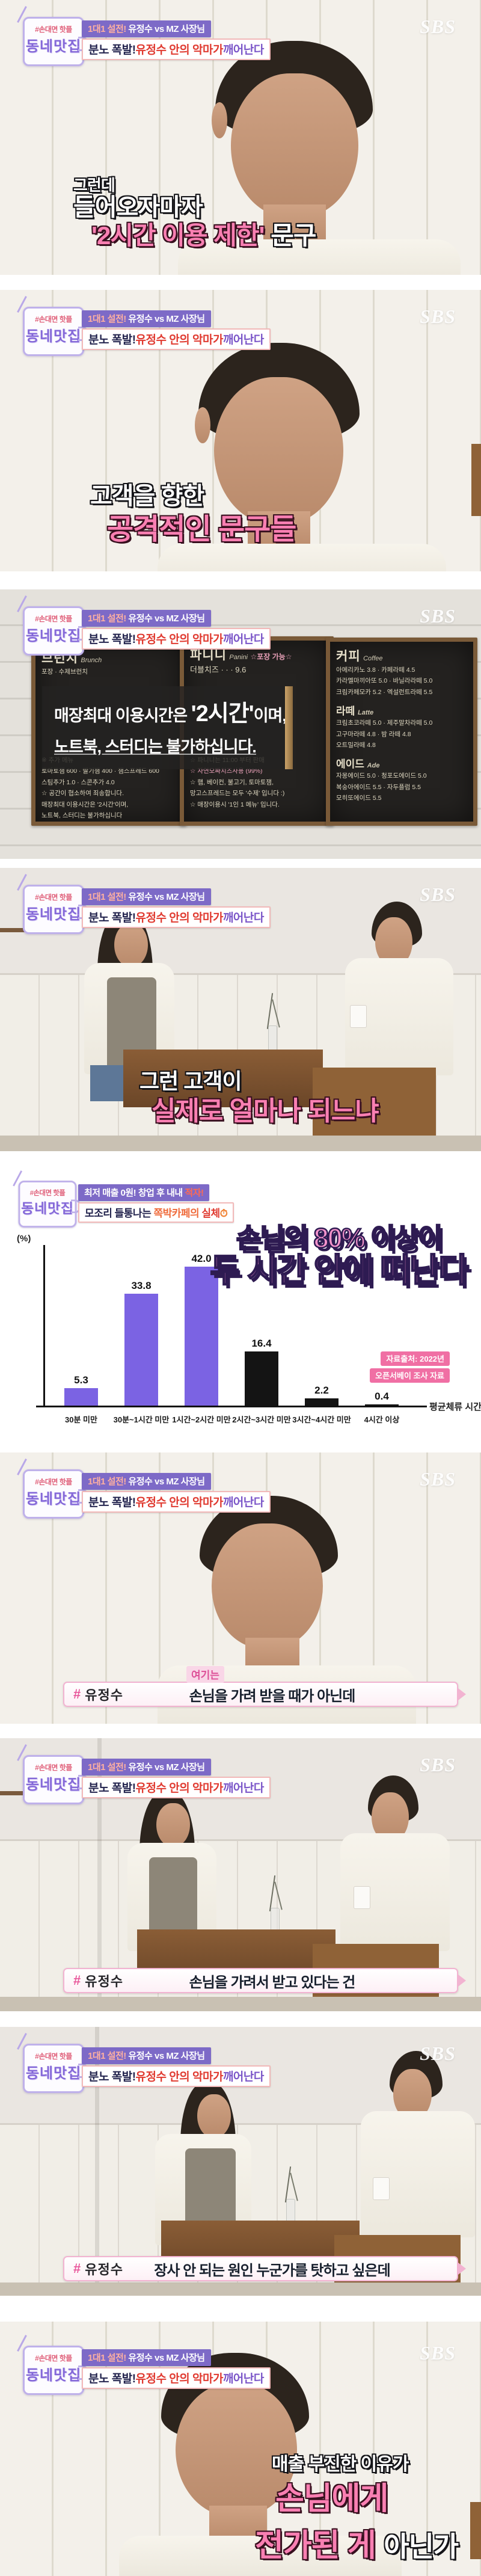  I want to click on x-axis-label: 평균체류 시간, so click(455, 1407).